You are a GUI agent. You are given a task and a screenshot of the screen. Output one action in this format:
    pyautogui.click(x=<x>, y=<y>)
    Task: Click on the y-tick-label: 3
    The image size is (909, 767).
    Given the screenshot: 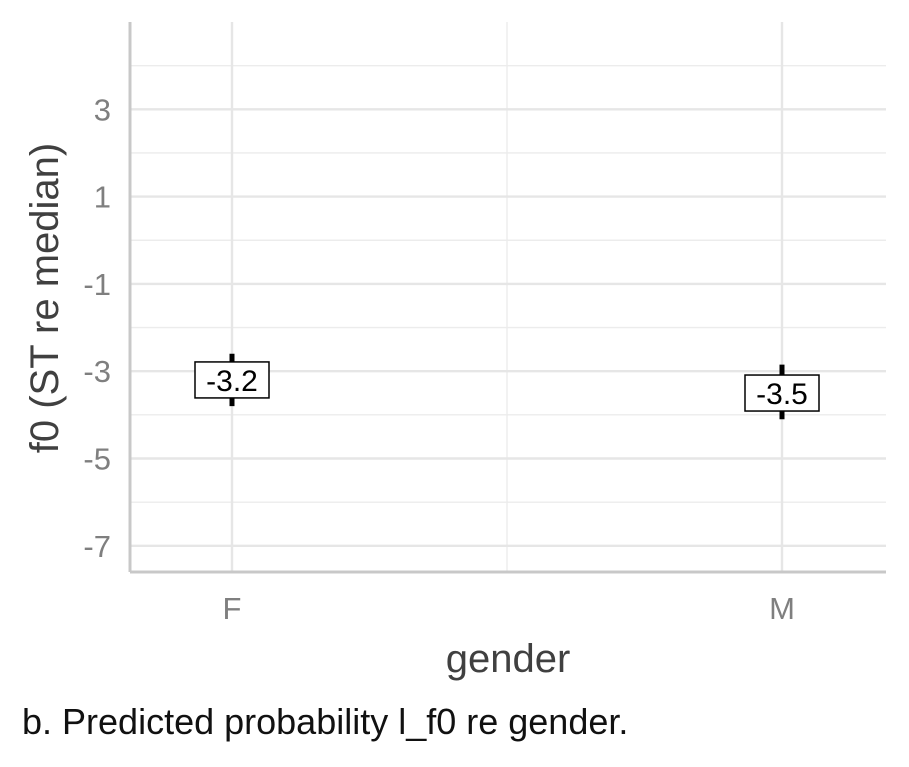 What is the action you would take?
    pyautogui.click(x=102, y=109)
    